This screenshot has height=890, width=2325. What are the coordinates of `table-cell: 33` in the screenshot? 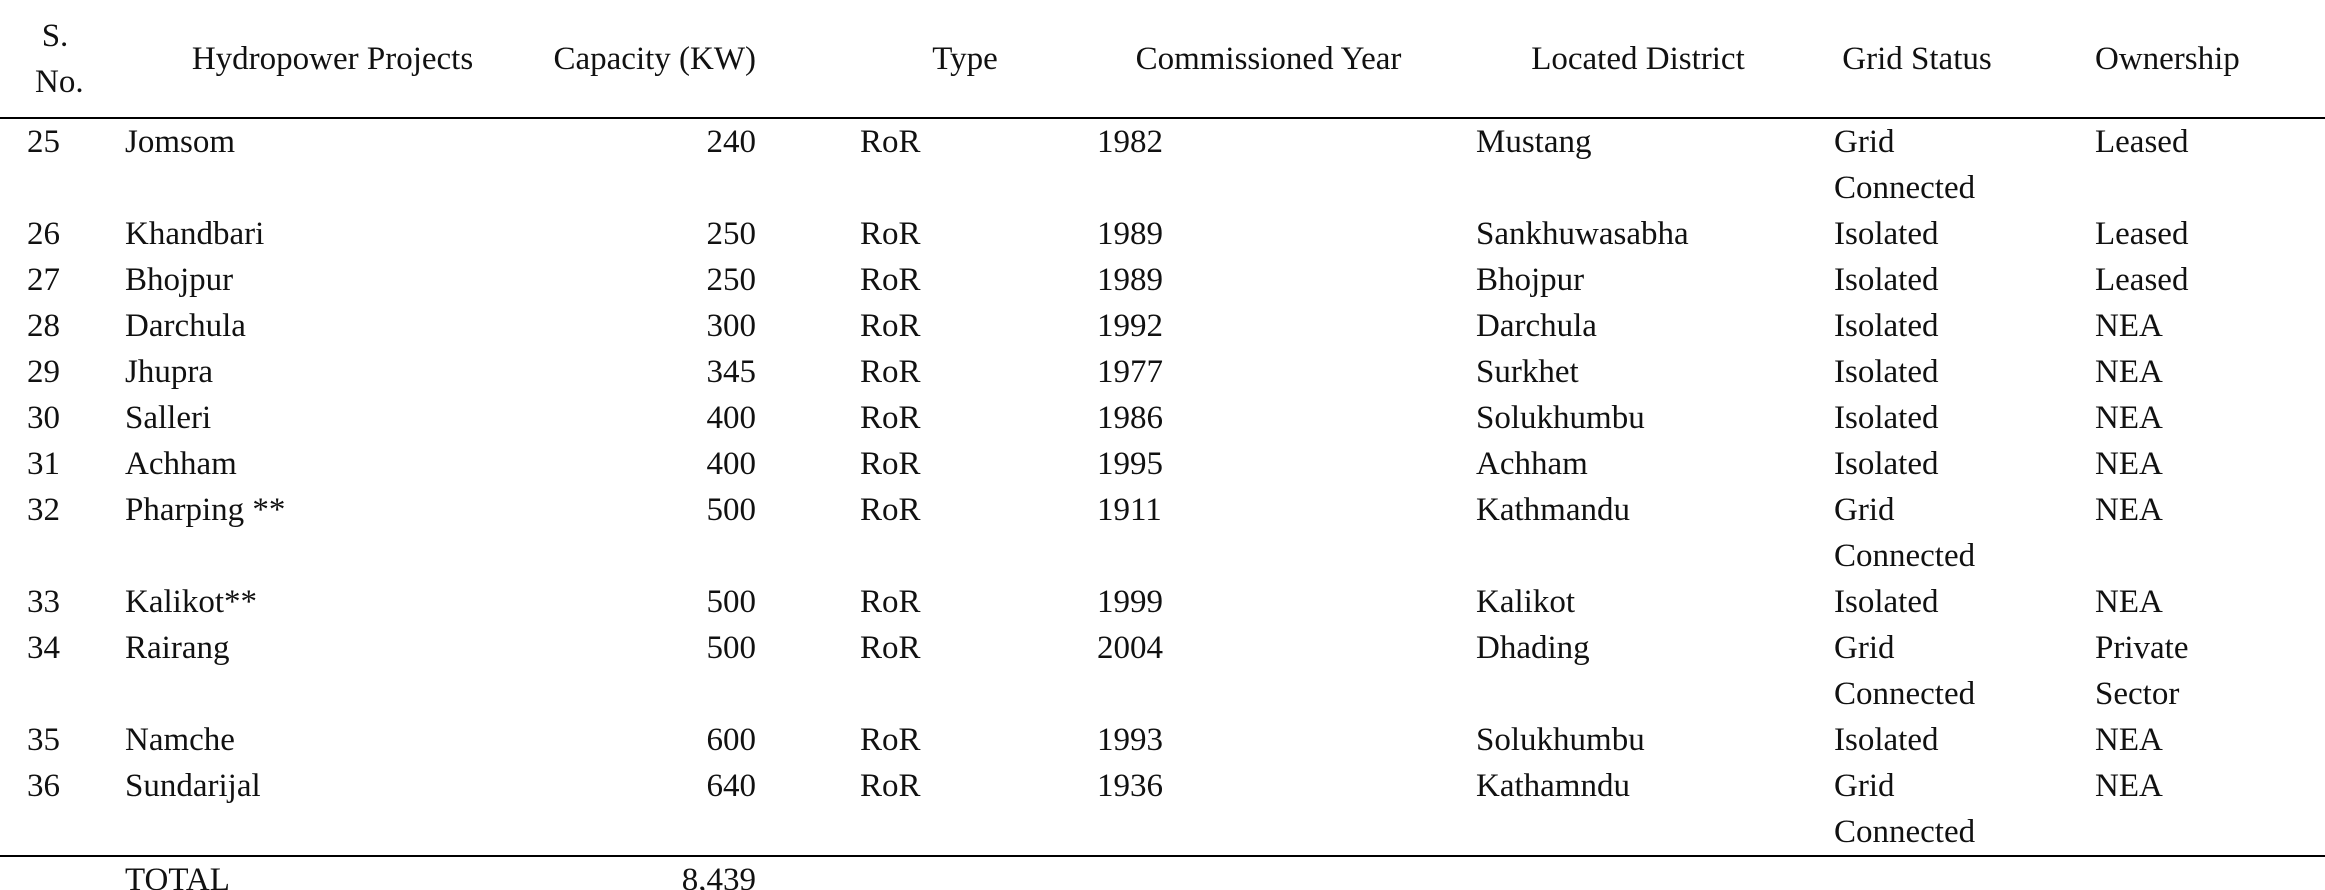 It's located at (43, 602).